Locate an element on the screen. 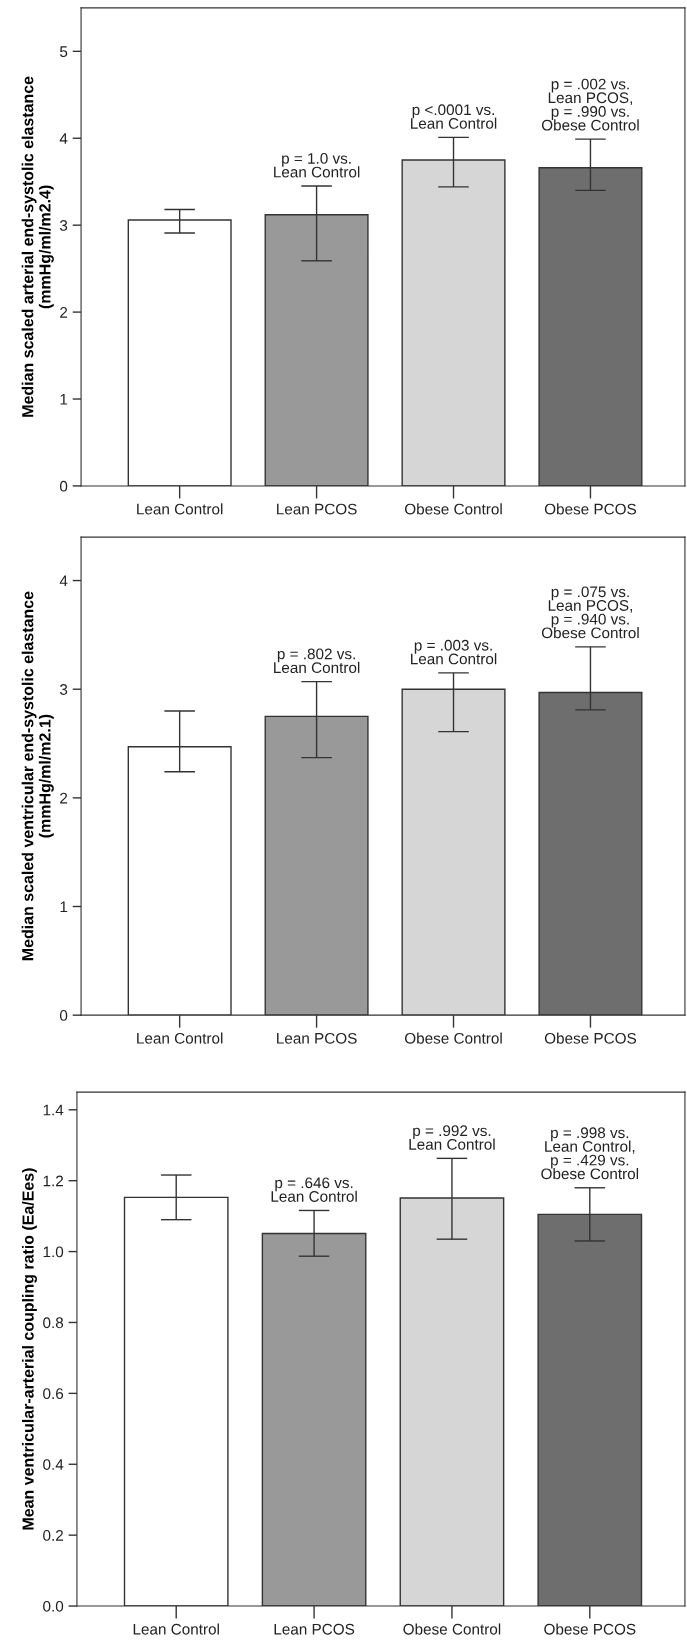 The height and width of the screenshot is (1640, 687). y-tick-label: 0.4 is located at coordinates (53, 1464).